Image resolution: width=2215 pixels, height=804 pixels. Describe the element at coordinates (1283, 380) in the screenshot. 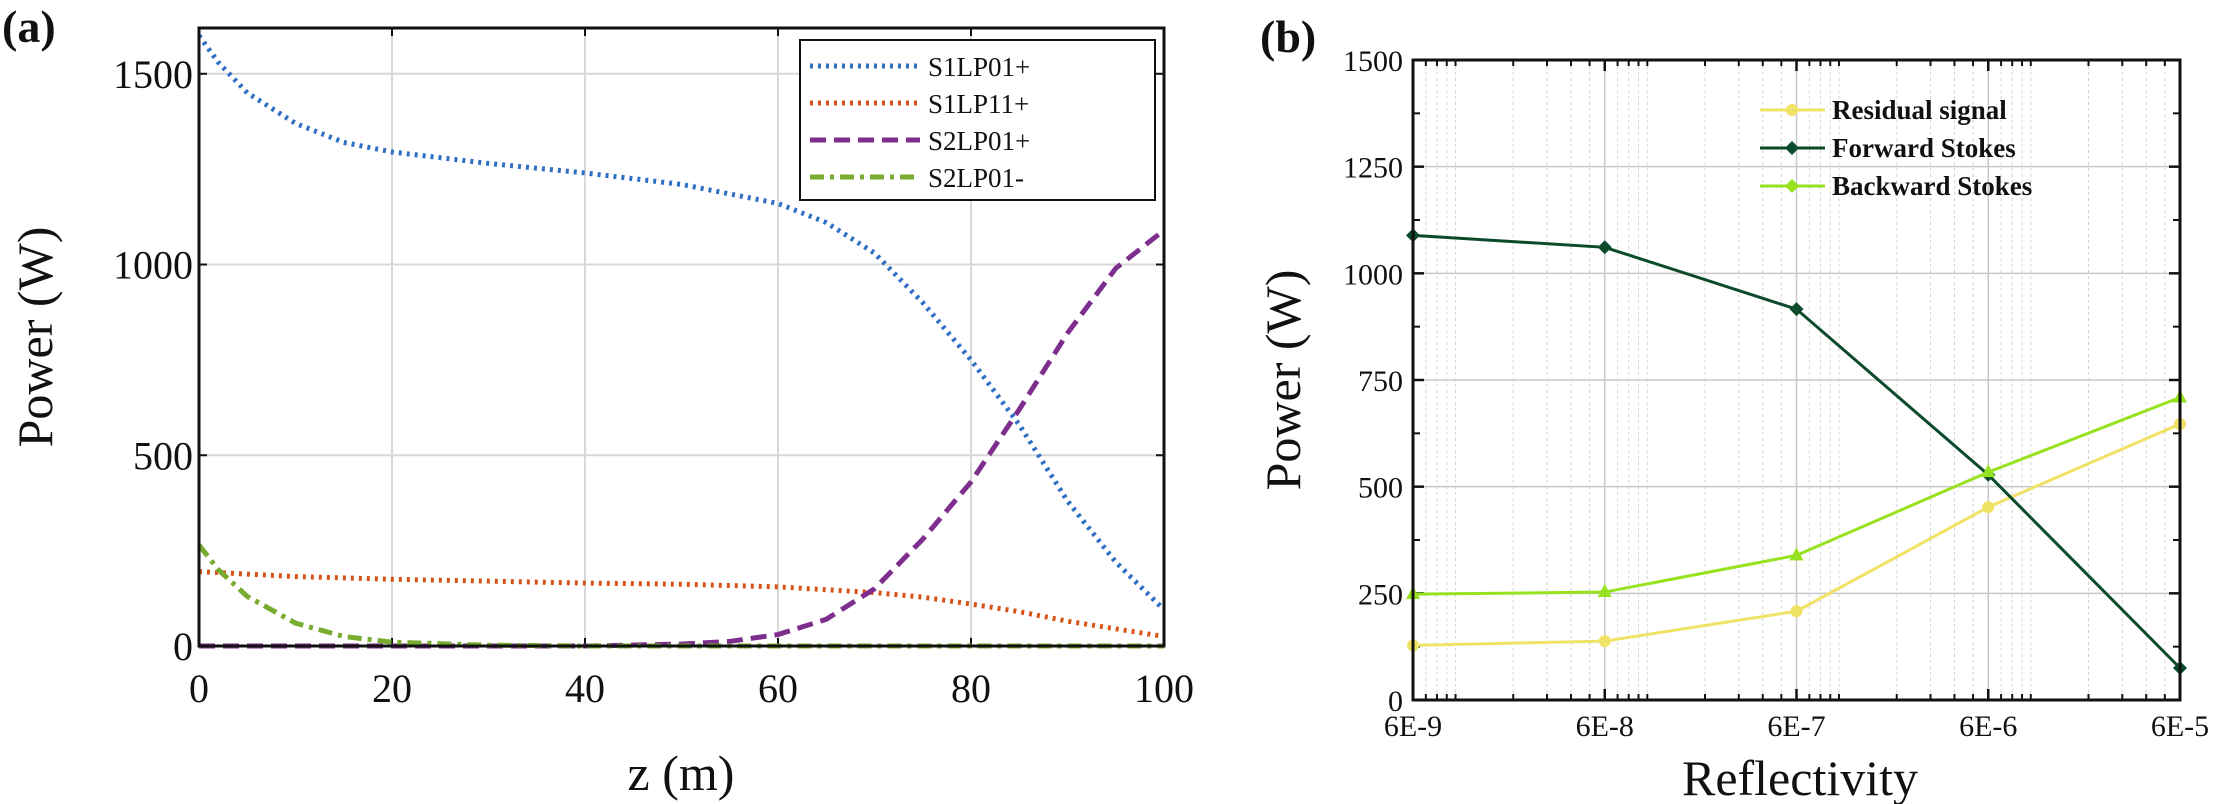

I see `y-axis-label-b: Power (W)` at that location.